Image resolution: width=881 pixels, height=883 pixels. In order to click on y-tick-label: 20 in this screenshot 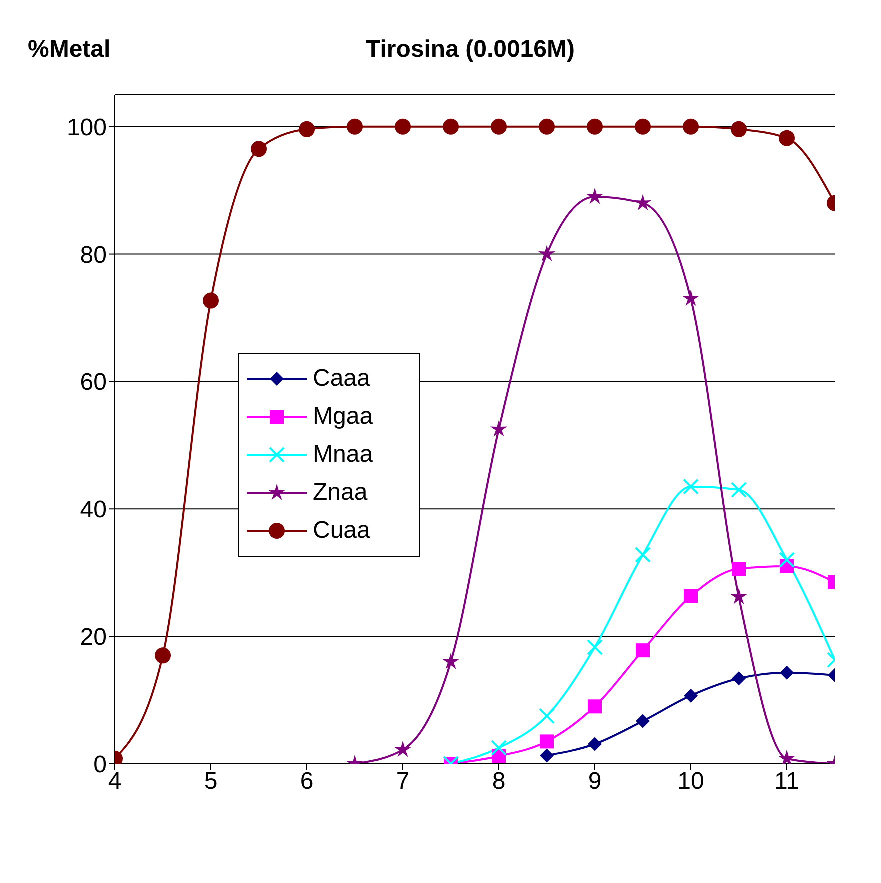, I will do `click(93, 638)`.